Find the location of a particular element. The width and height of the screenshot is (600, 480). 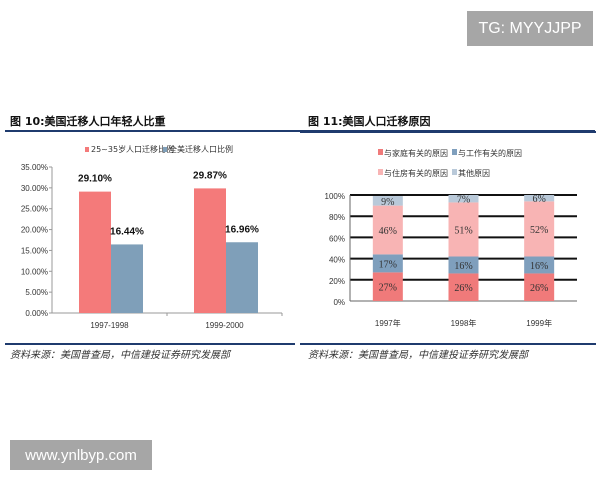

data-label: 17% is located at coordinates (388, 264).